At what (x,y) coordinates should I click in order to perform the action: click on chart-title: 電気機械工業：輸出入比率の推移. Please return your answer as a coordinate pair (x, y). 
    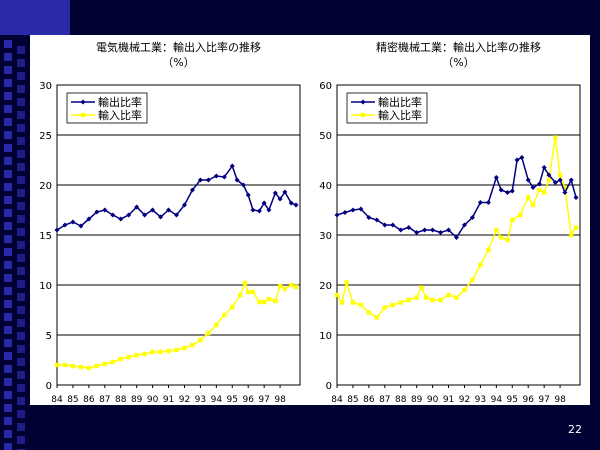
    Looking at the image, I should click on (178, 47).